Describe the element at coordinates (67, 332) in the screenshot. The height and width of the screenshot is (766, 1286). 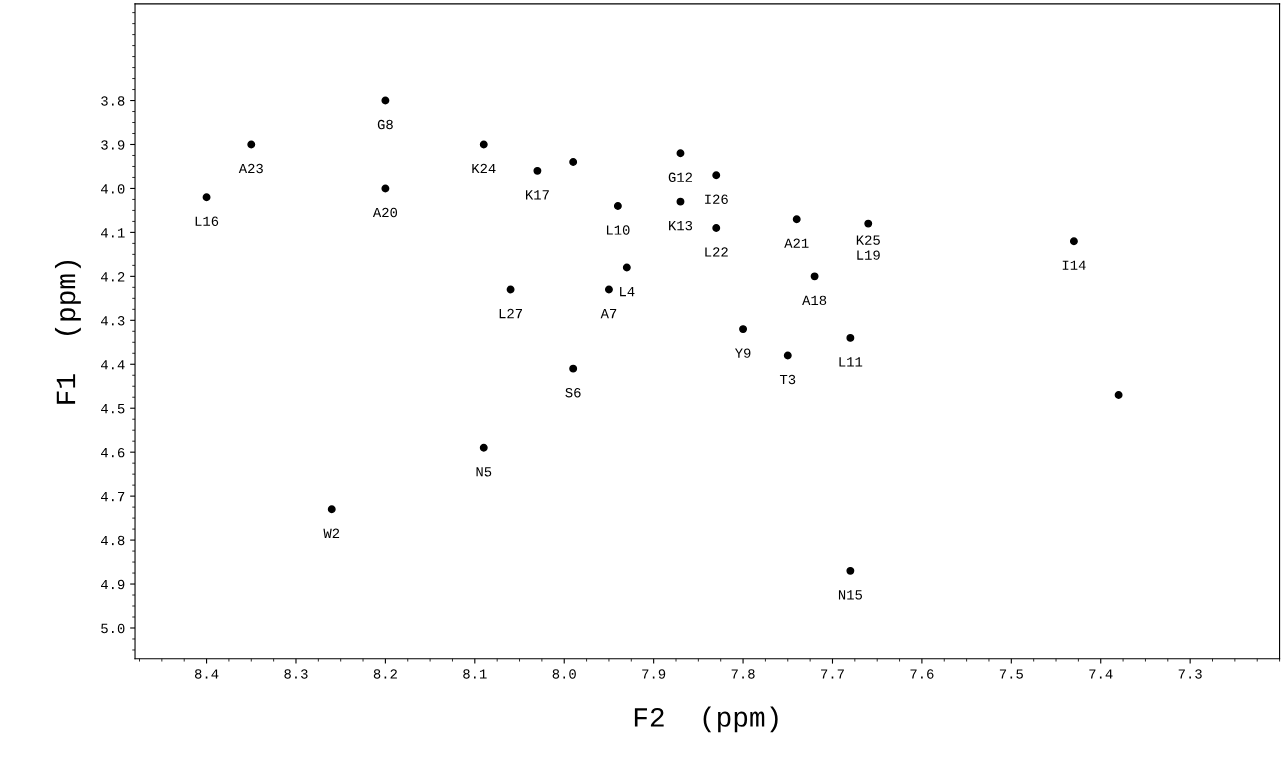
I see `y-axis-title: F1 (ppm)` at that location.